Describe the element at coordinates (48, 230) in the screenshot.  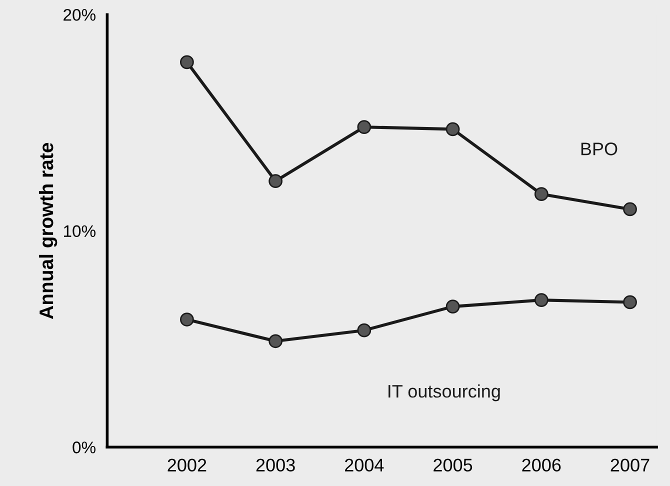
I see `y-axis-title: Annual growth rate` at that location.